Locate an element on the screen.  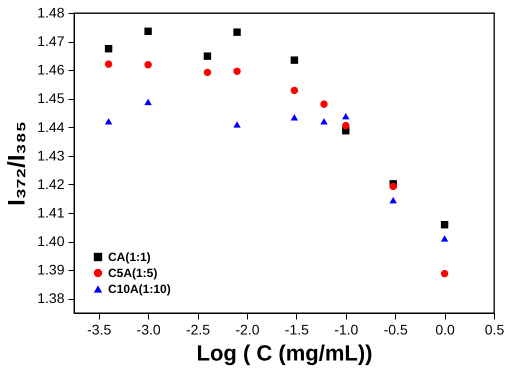
x-tick-label: -3.0 is located at coordinates (148, 330).